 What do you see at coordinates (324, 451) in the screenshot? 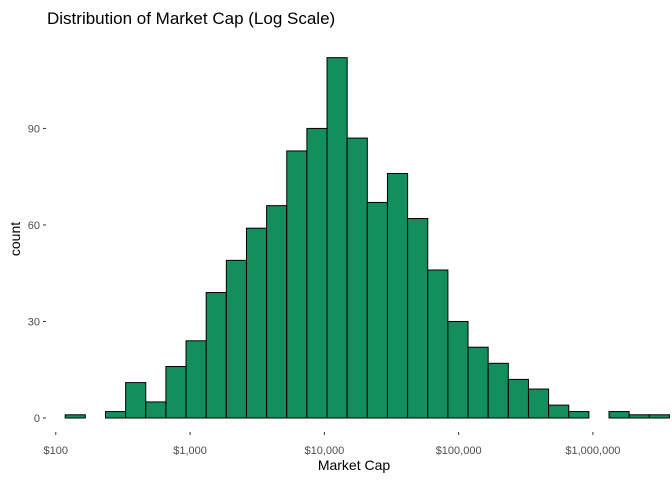
I see `x-tick-label: $10,000` at bounding box center [324, 451].